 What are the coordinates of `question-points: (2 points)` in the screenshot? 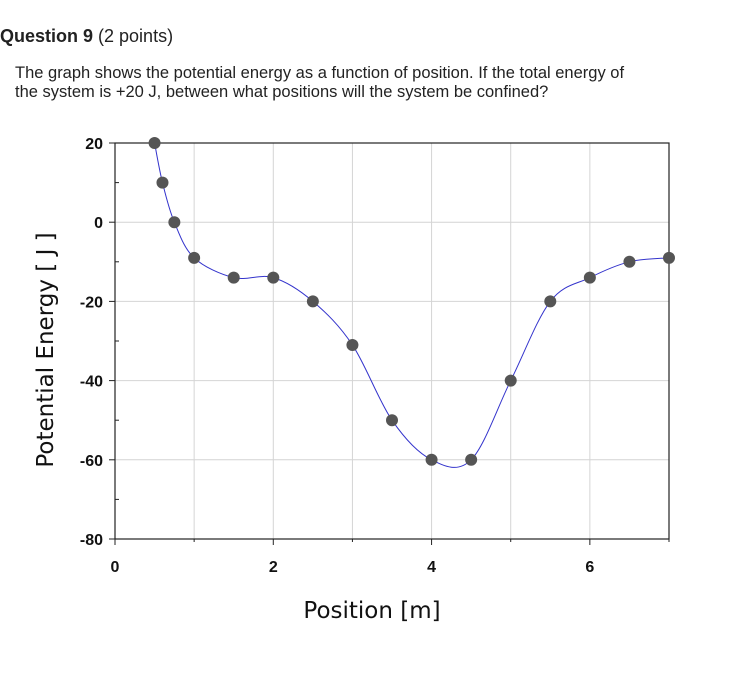 It's located at (136, 36).